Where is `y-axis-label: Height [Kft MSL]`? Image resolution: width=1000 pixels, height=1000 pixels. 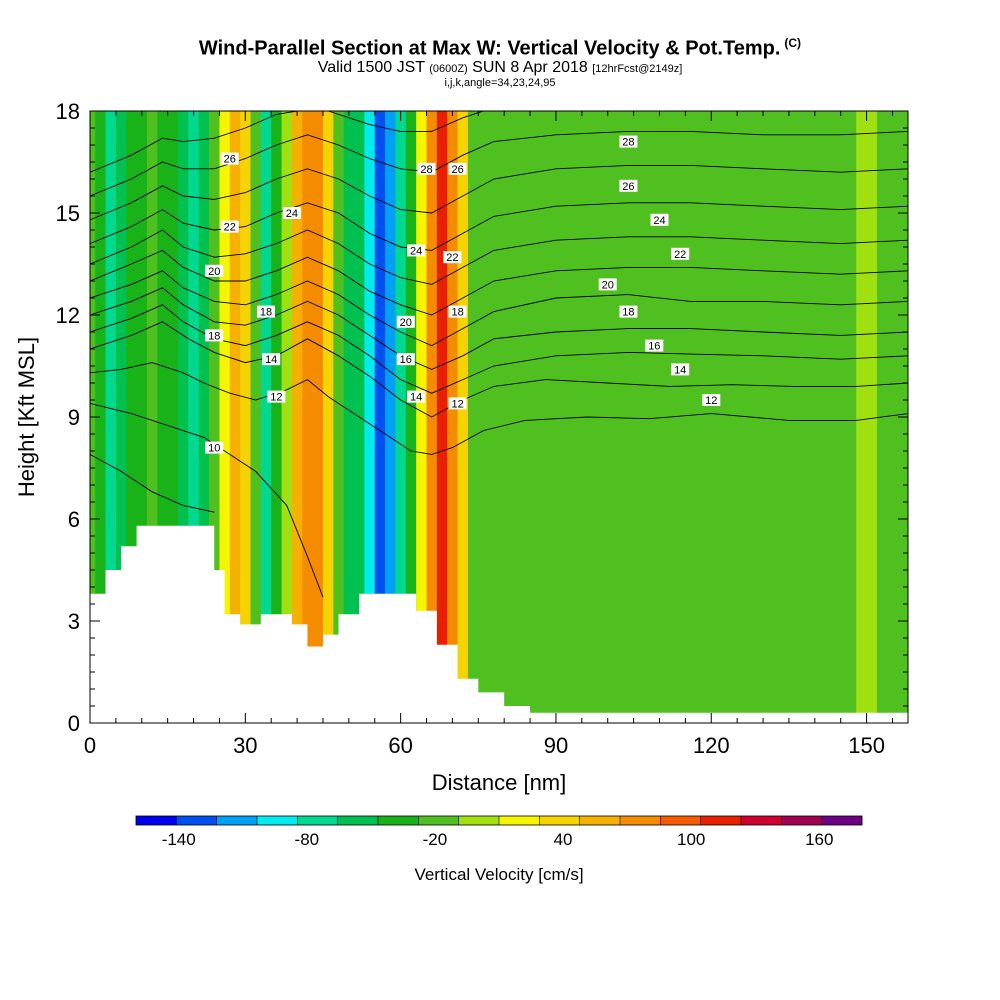
y-axis-label: Height [Kft MSL] is located at coordinates (26, 417).